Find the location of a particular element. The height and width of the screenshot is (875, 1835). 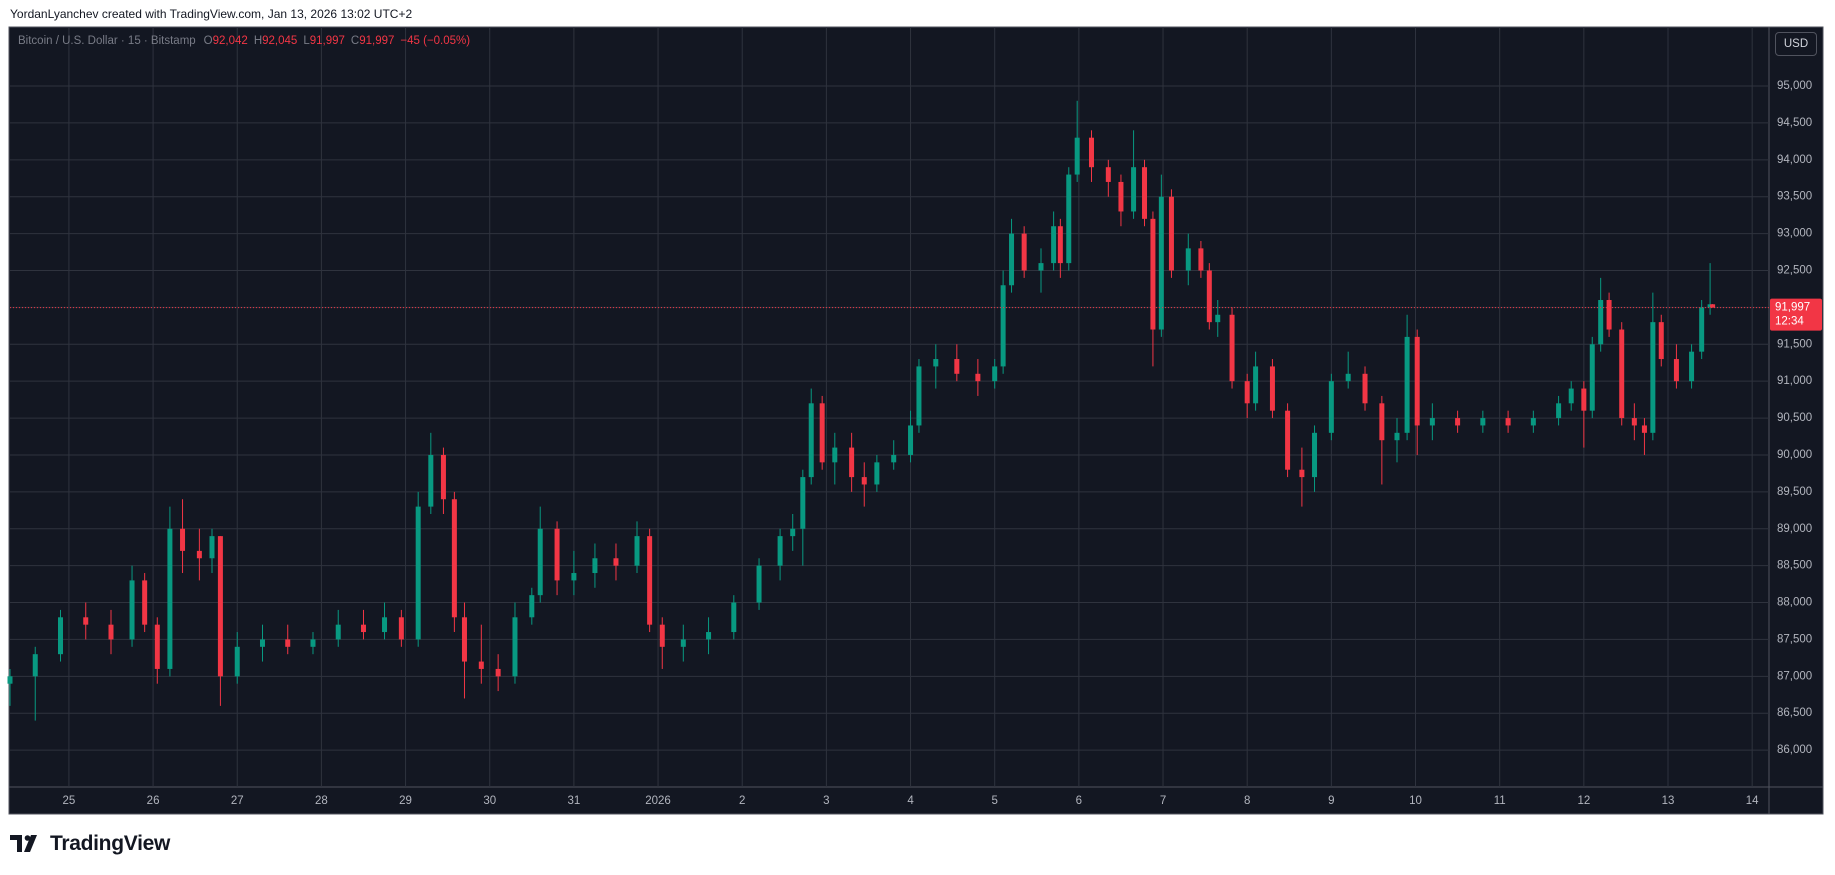

x-tick-label: 7 is located at coordinates (1163, 801).